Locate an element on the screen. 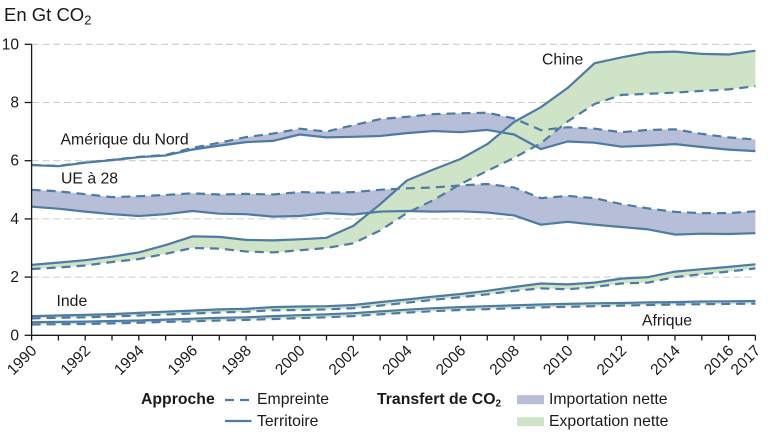  svg-text: Importation nette is located at coordinates (608, 399).